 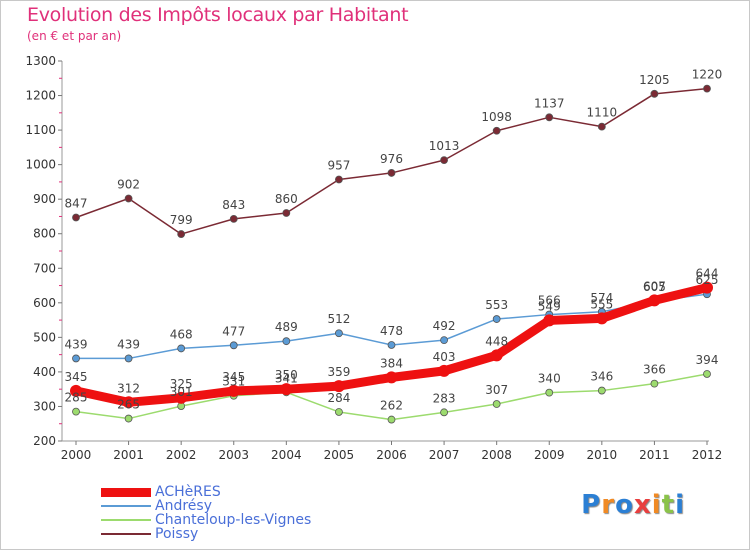 I want to click on data-label-Chanteloup-les-Vignes: 346, so click(x=601, y=377).